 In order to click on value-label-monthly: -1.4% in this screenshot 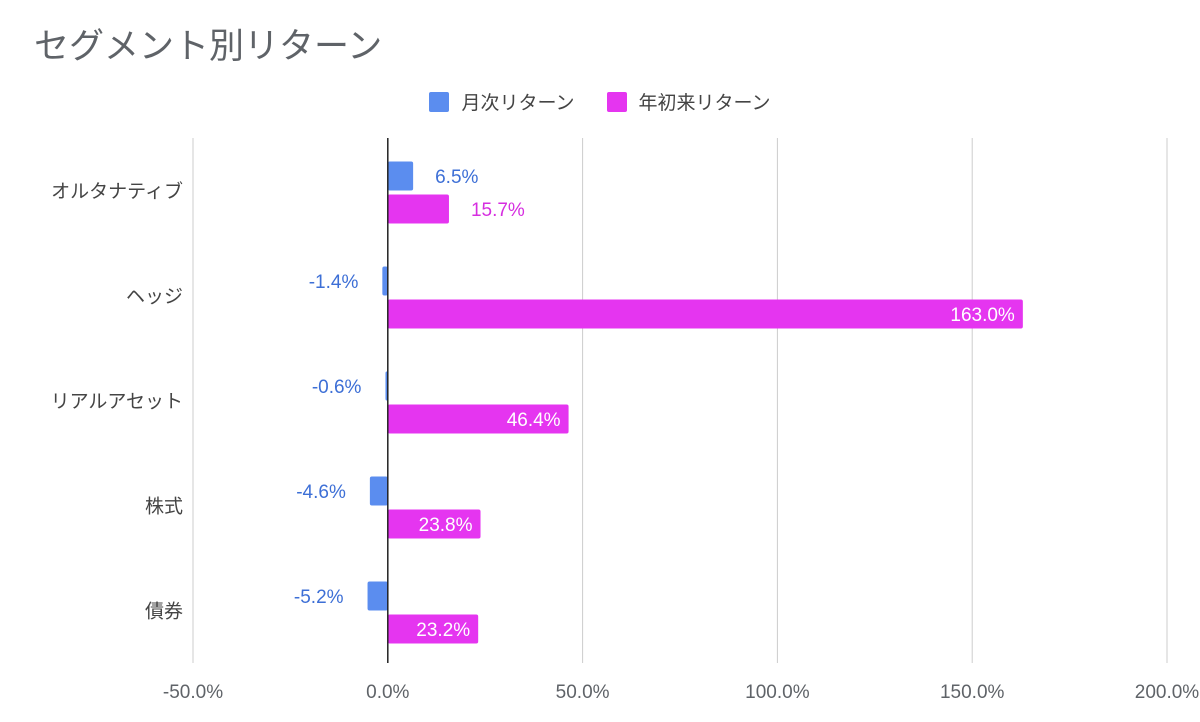, I will do `click(334, 282)`.